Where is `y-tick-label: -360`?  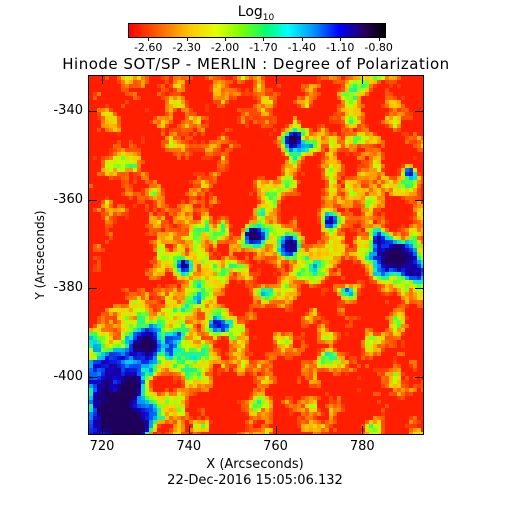 y-tick-label: -360 is located at coordinates (68, 199).